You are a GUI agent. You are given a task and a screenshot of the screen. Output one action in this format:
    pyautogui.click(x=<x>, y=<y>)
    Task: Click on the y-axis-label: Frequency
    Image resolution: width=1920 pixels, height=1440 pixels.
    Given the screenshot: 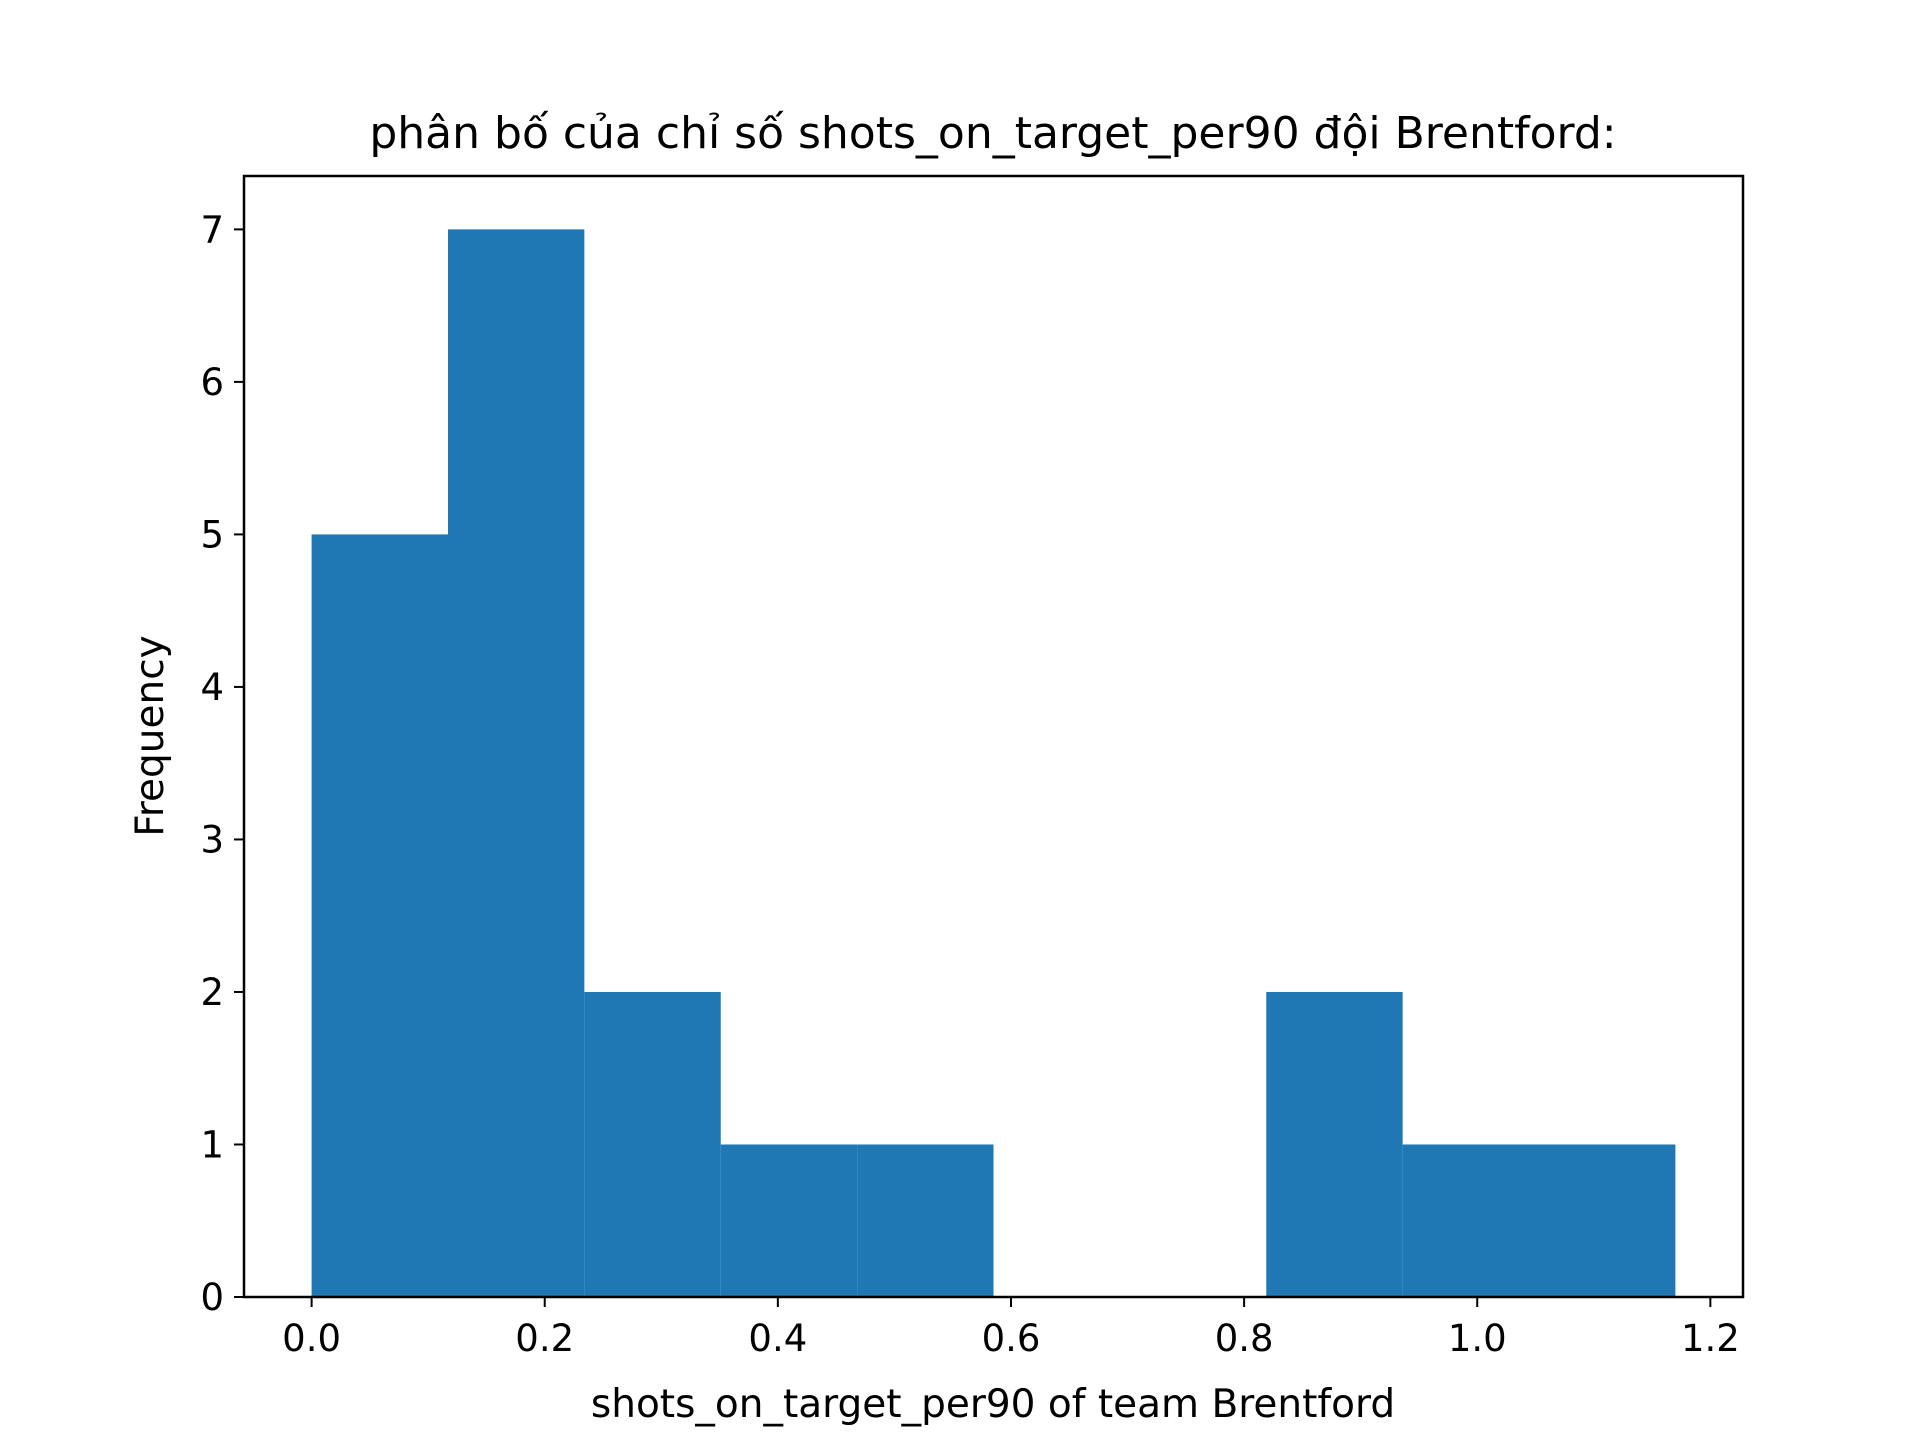 What is the action you would take?
    pyautogui.click(x=150, y=735)
    